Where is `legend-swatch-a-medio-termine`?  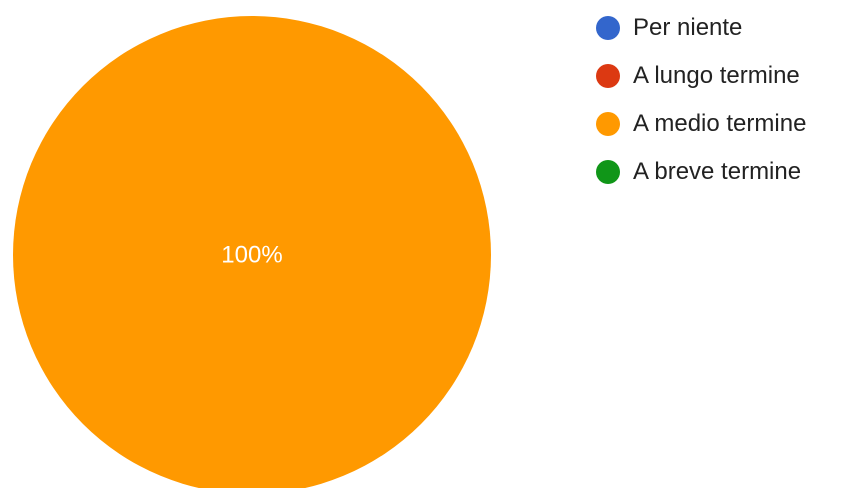 legend-swatch-a-medio-termine is located at coordinates (608, 124).